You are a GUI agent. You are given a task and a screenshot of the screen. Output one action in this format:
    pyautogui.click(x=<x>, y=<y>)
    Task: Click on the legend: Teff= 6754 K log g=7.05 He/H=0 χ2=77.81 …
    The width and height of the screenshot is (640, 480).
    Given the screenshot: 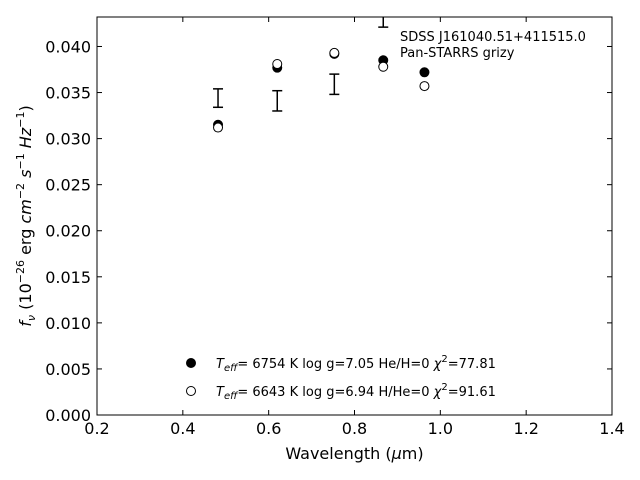 What is the action you would take?
    pyautogui.click(x=341, y=378)
    